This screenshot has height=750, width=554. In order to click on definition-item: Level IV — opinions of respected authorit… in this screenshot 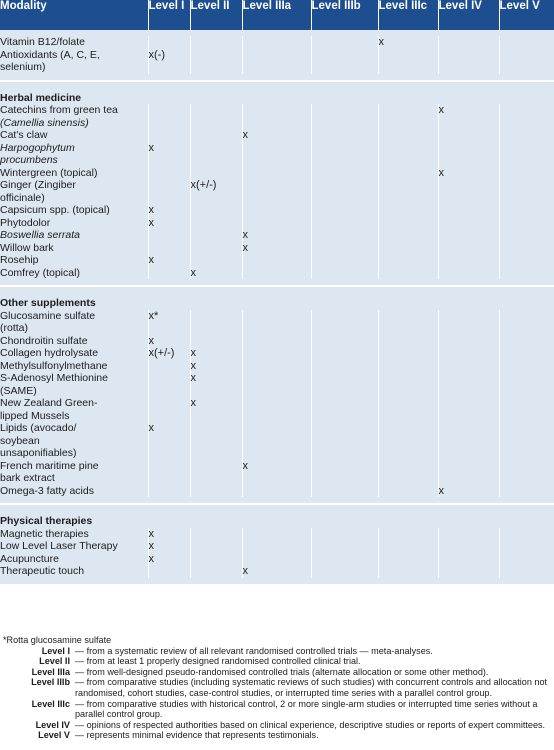, I will do `click(277, 725)`.